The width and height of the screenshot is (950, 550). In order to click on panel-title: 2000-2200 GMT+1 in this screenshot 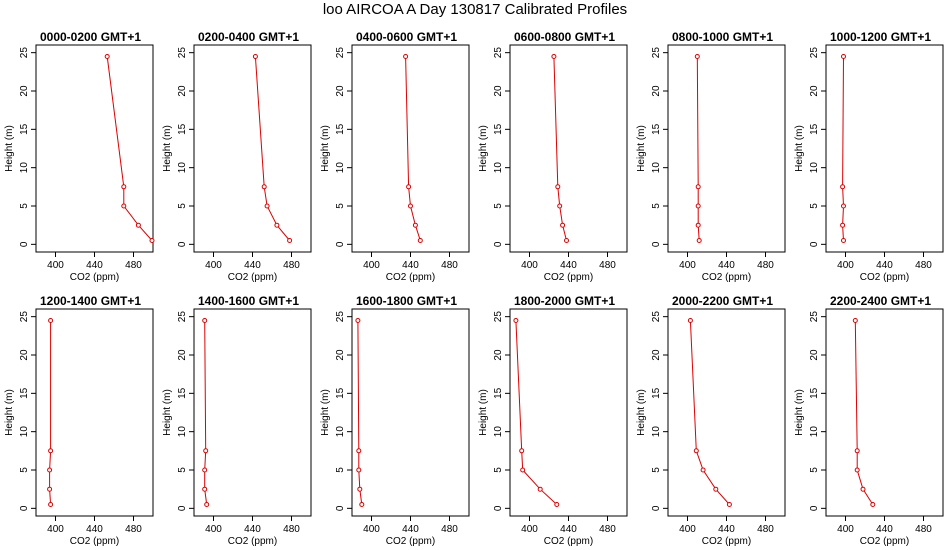, I will do `click(722, 301)`.